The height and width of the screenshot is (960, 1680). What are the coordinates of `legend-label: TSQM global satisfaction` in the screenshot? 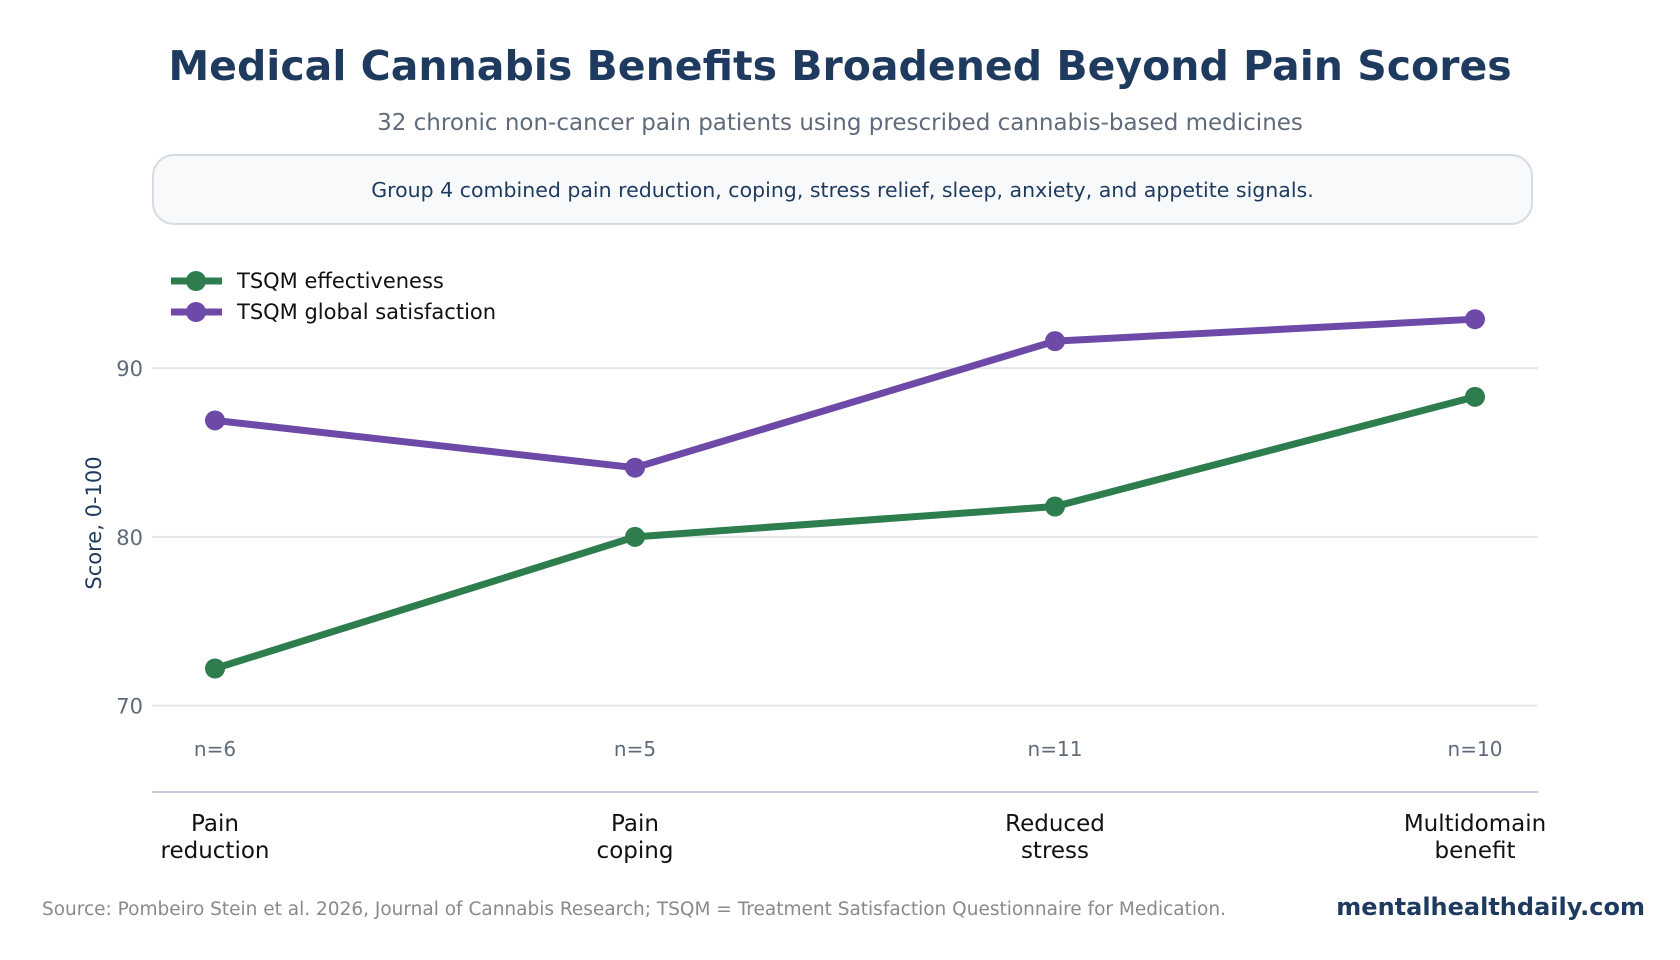 It's located at (366, 312).